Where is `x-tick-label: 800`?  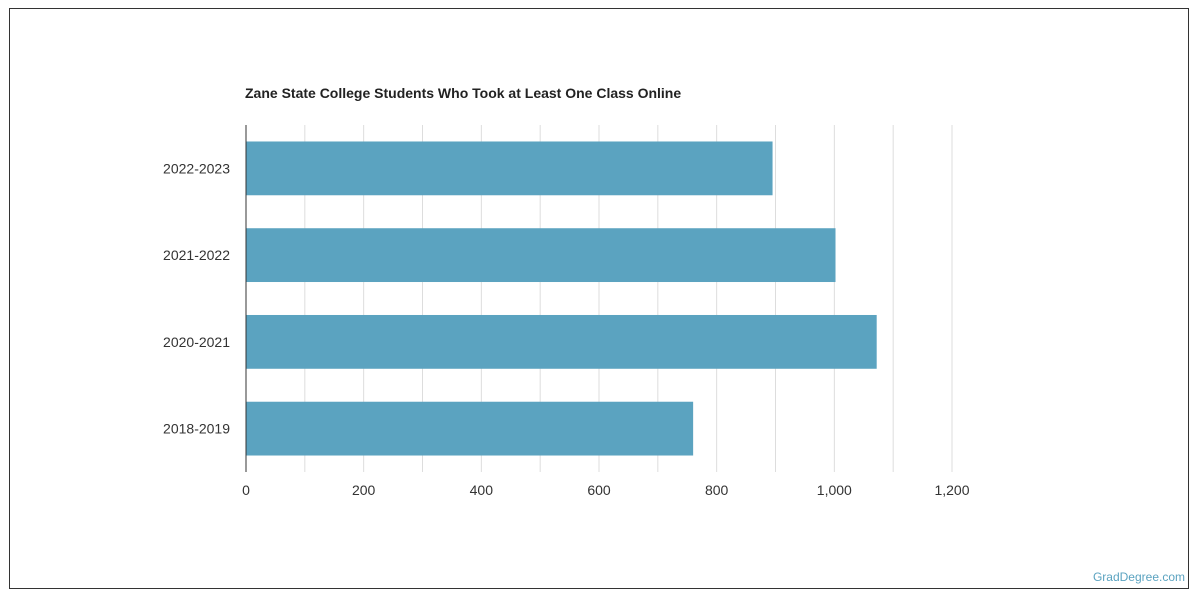 x-tick-label: 800 is located at coordinates (717, 490).